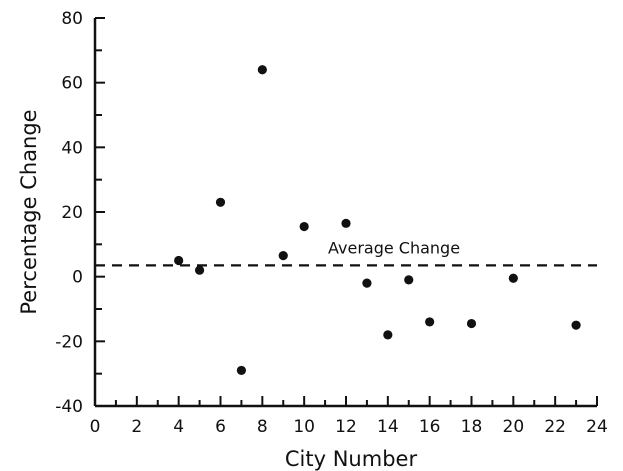 The width and height of the screenshot is (623, 471). What do you see at coordinates (394, 247) in the screenshot?
I see `average-change-label: Average Change` at bounding box center [394, 247].